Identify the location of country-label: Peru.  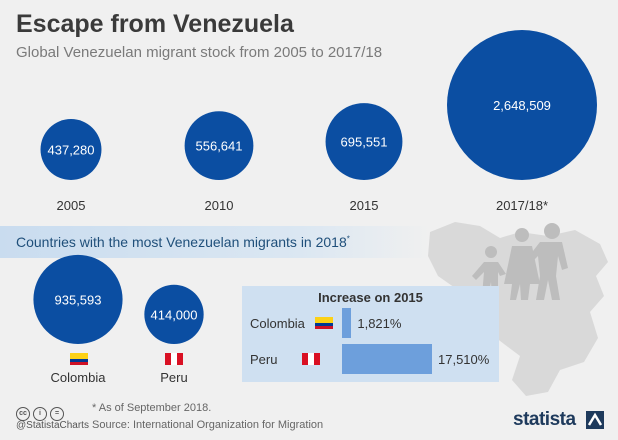
(173, 377).